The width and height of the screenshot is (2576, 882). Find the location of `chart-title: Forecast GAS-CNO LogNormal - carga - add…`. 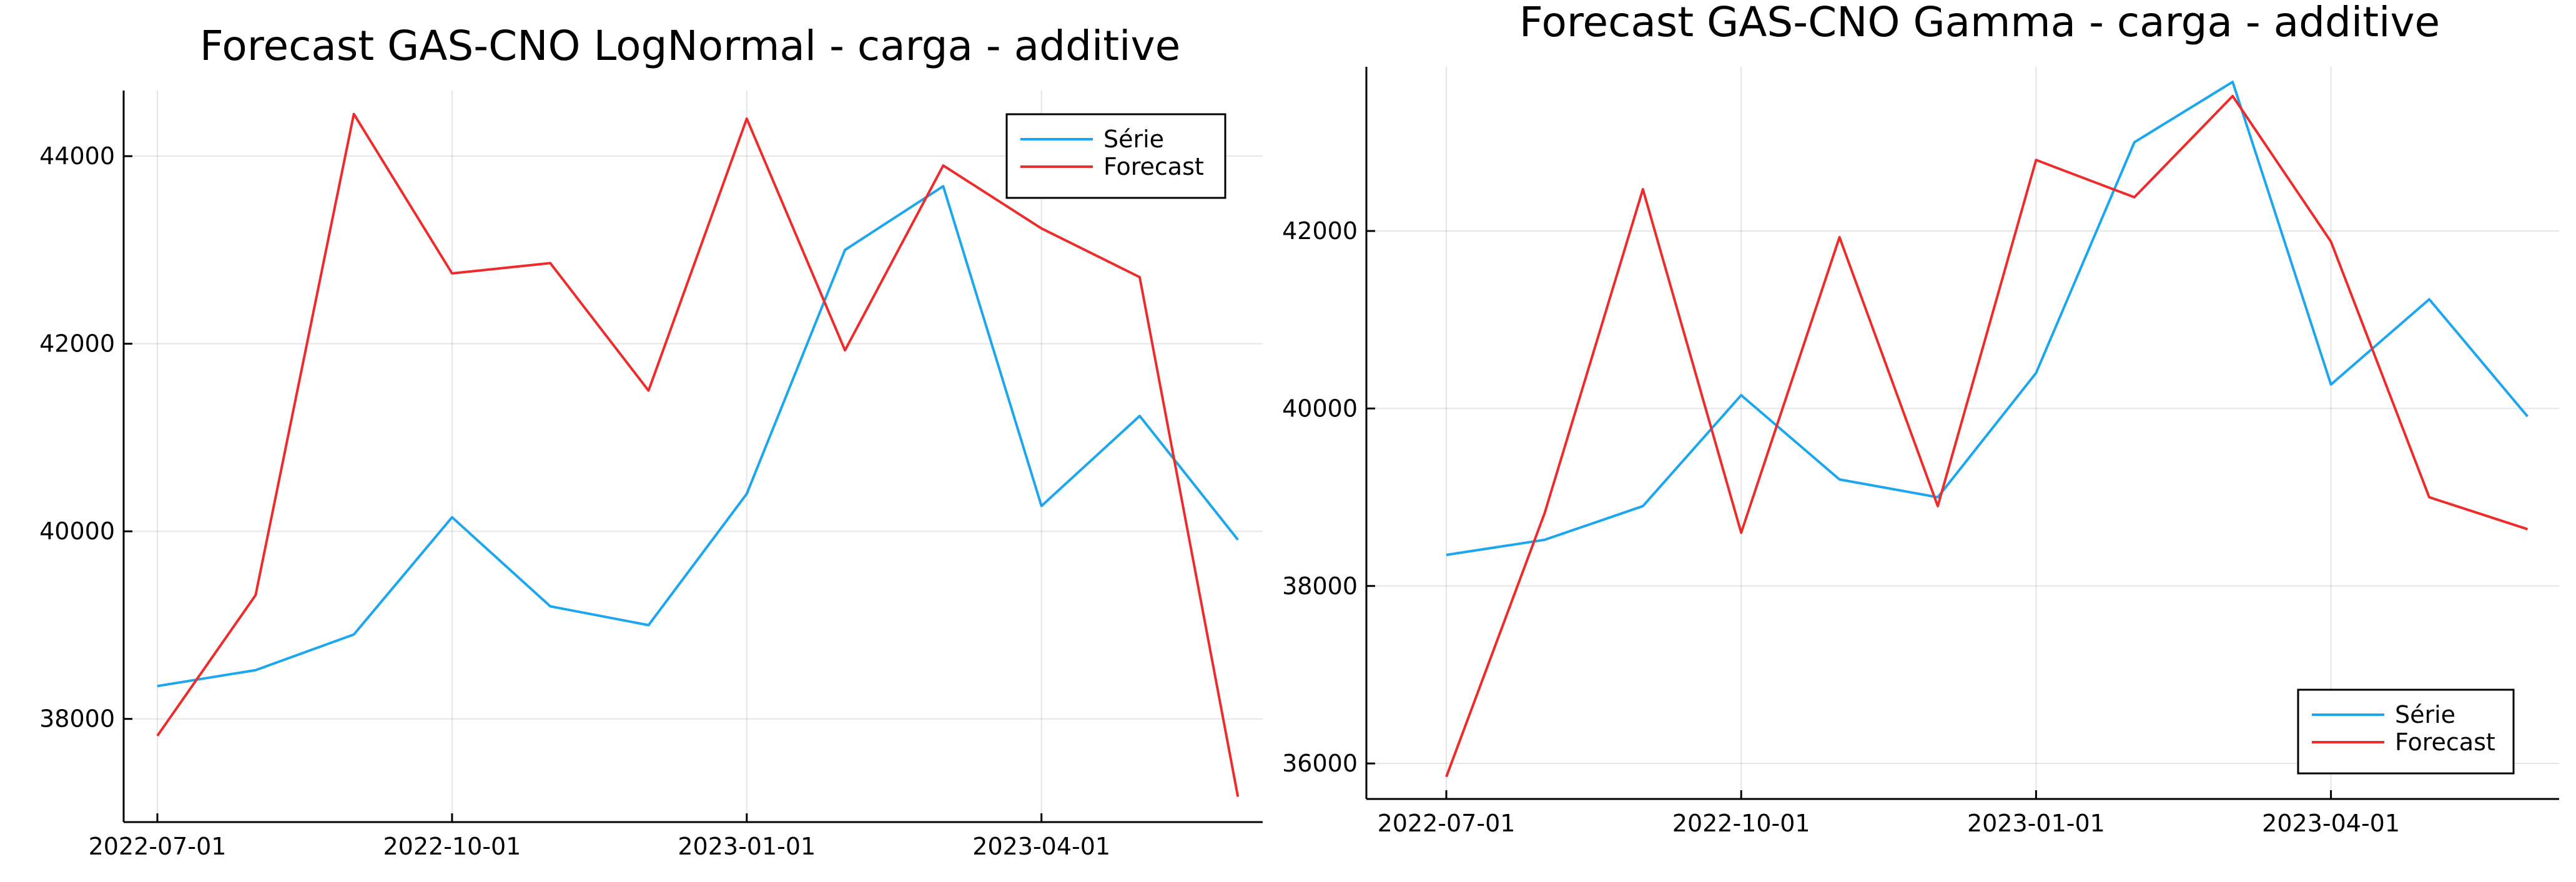

chart-title: Forecast GAS-CNO LogNormal - carga - add… is located at coordinates (690, 46).